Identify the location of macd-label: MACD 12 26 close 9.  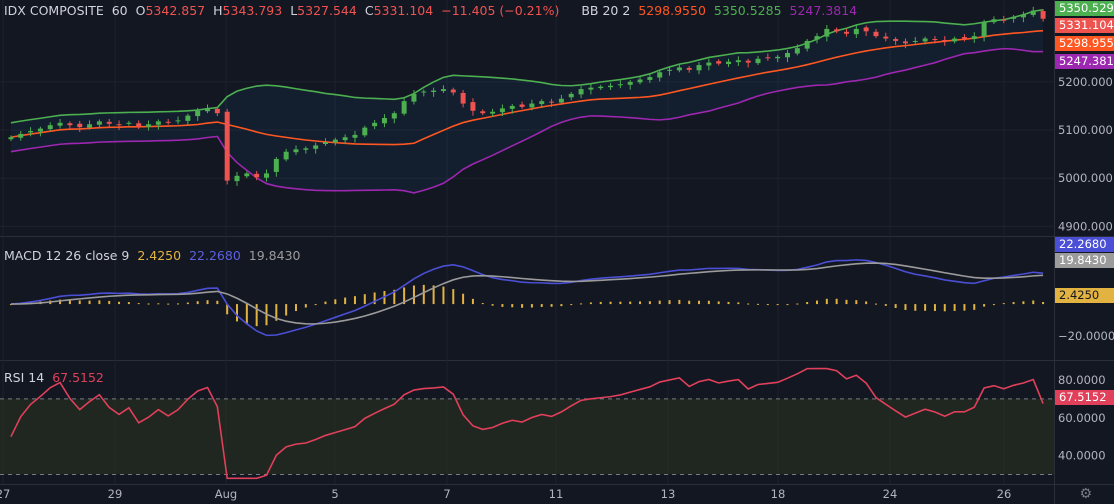
(67, 255).